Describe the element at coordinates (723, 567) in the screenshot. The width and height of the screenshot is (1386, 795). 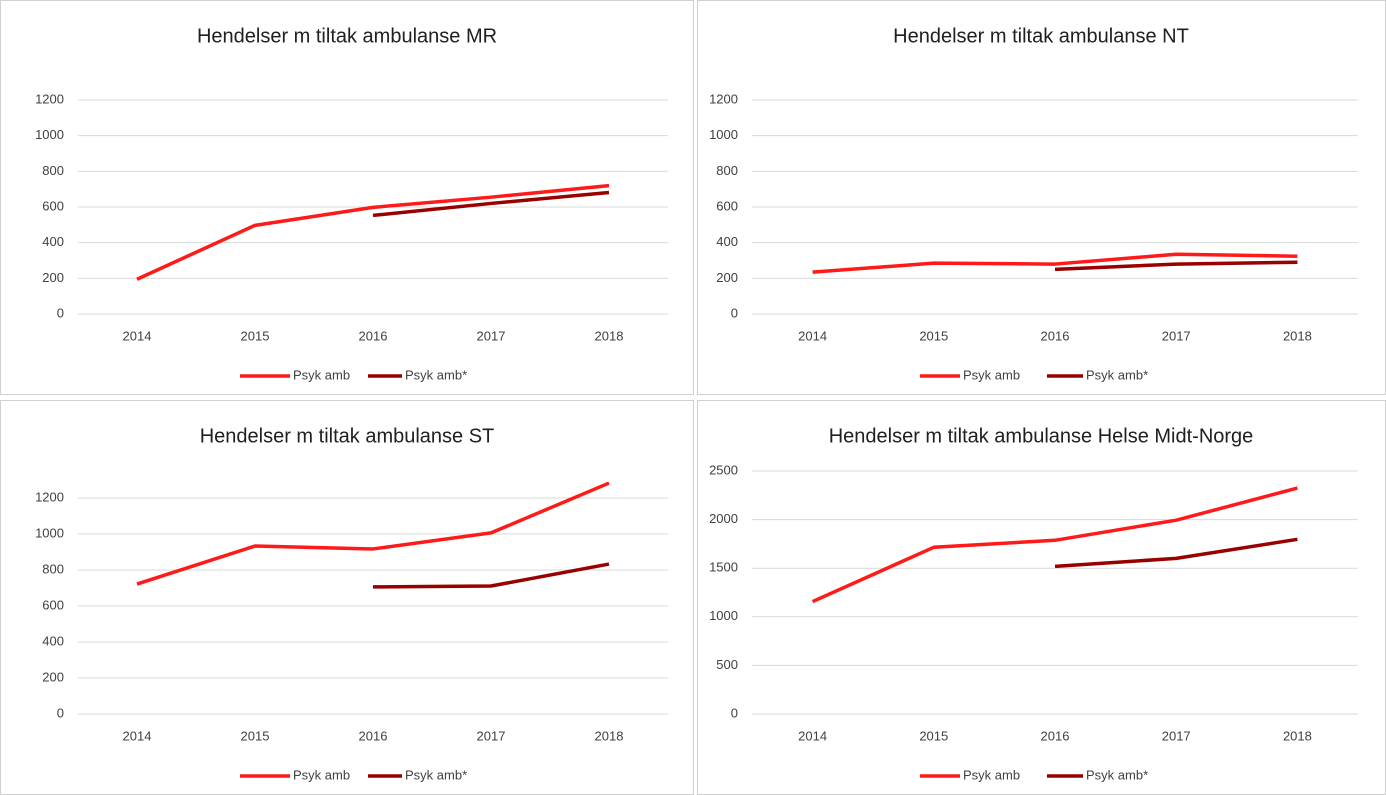
I see `y-tick-label: 1500` at that location.